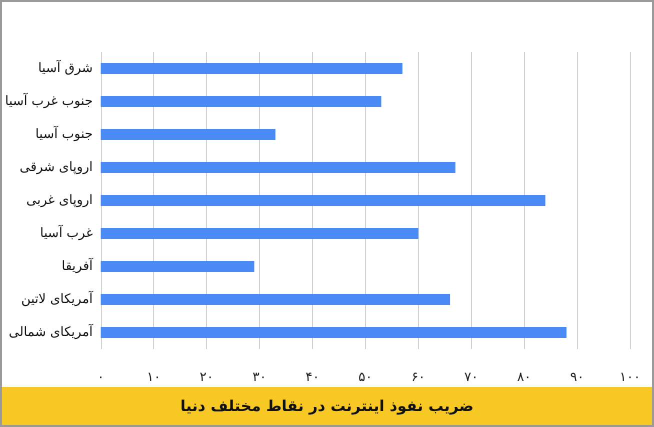 Image resolution: width=654 pixels, height=427 pixels. Describe the element at coordinates (59, 200) in the screenshot. I see `y-tick-label: اروپای غربی` at that location.